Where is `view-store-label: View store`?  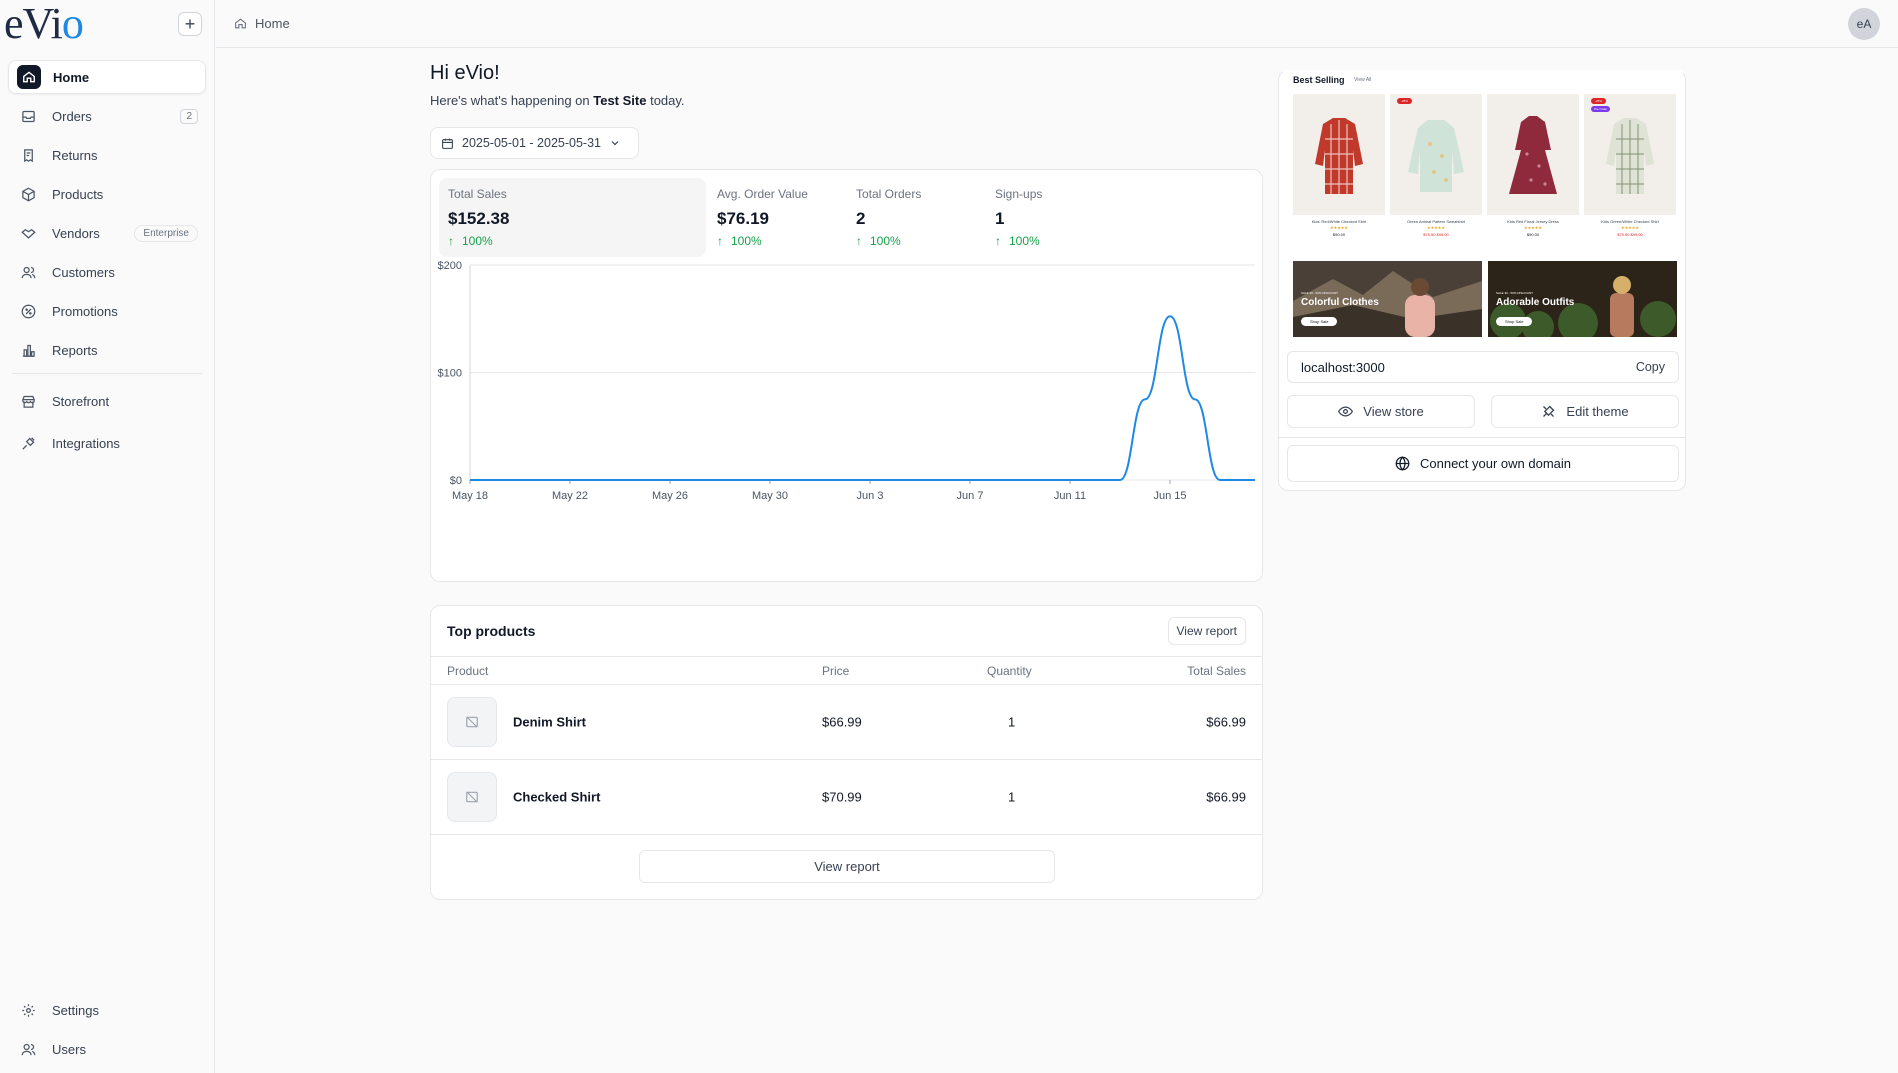 view-store-label: View store is located at coordinates (1393, 411).